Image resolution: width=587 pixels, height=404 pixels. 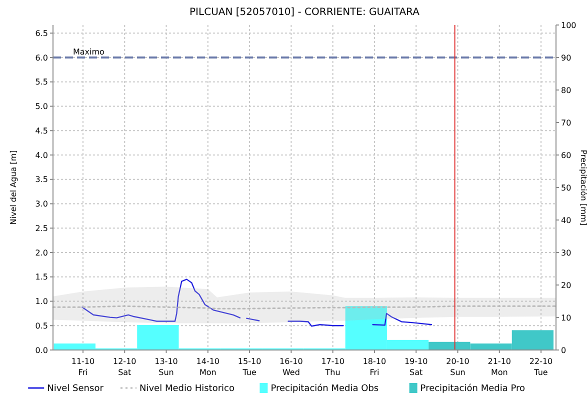 I want to click on y-tick-label: 0.0, so click(x=41, y=350).